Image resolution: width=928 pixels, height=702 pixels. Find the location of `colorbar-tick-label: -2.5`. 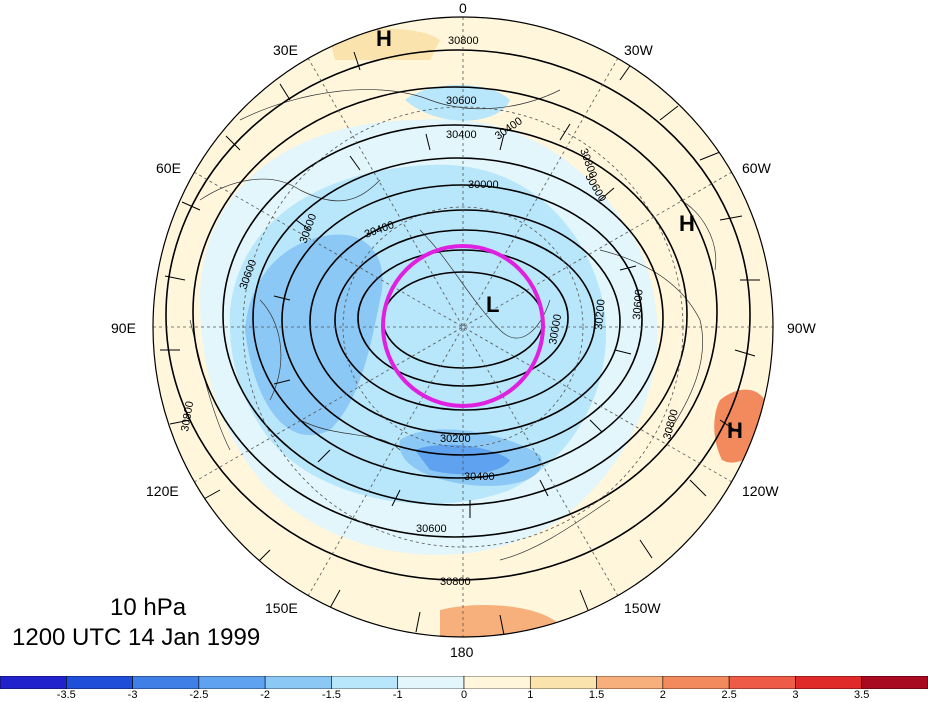

colorbar-tick-label: -2.5 is located at coordinates (199, 695).